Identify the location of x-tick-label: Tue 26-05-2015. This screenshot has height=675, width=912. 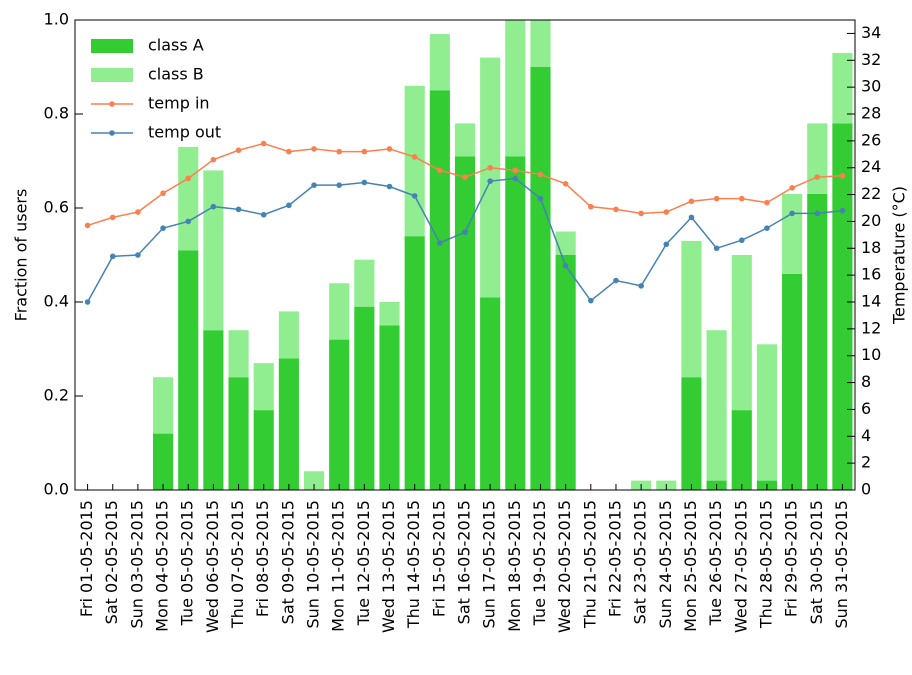
(715, 563).